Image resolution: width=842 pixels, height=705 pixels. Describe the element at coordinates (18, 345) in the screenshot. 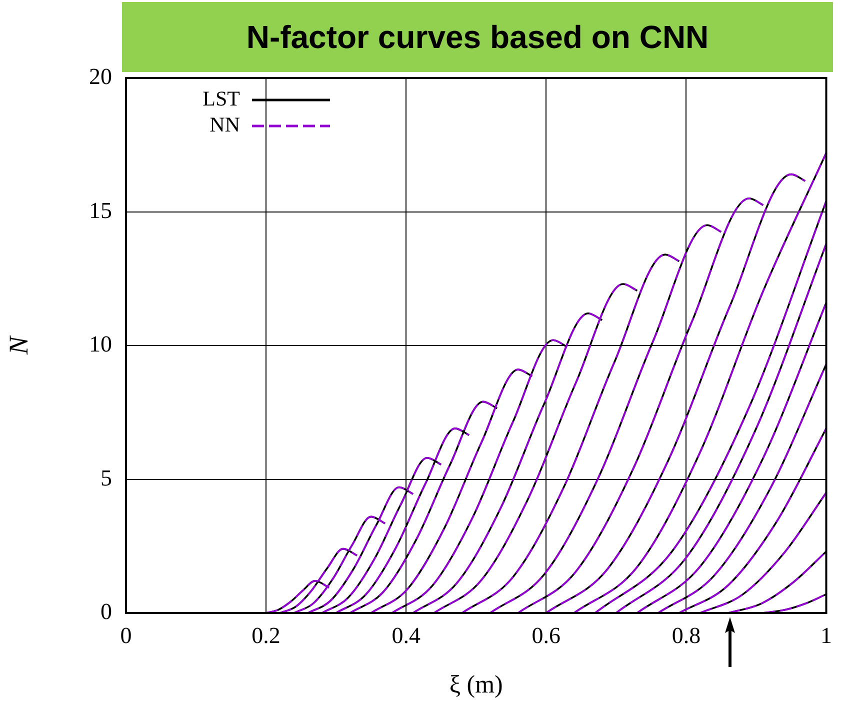

I see `y-axis-title: N` at that location.